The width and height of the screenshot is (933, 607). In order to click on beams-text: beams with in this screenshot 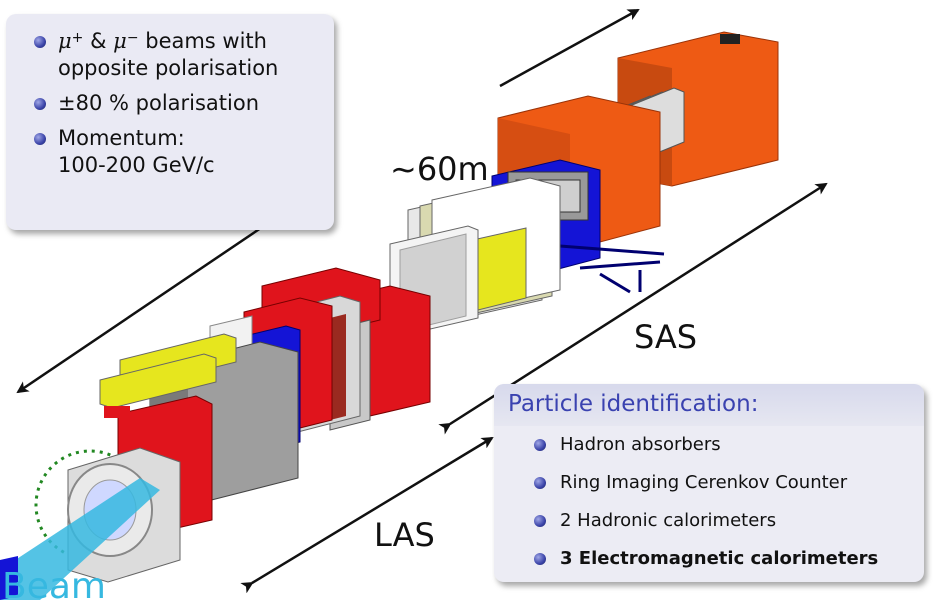, I will do `click(206, 41)`.